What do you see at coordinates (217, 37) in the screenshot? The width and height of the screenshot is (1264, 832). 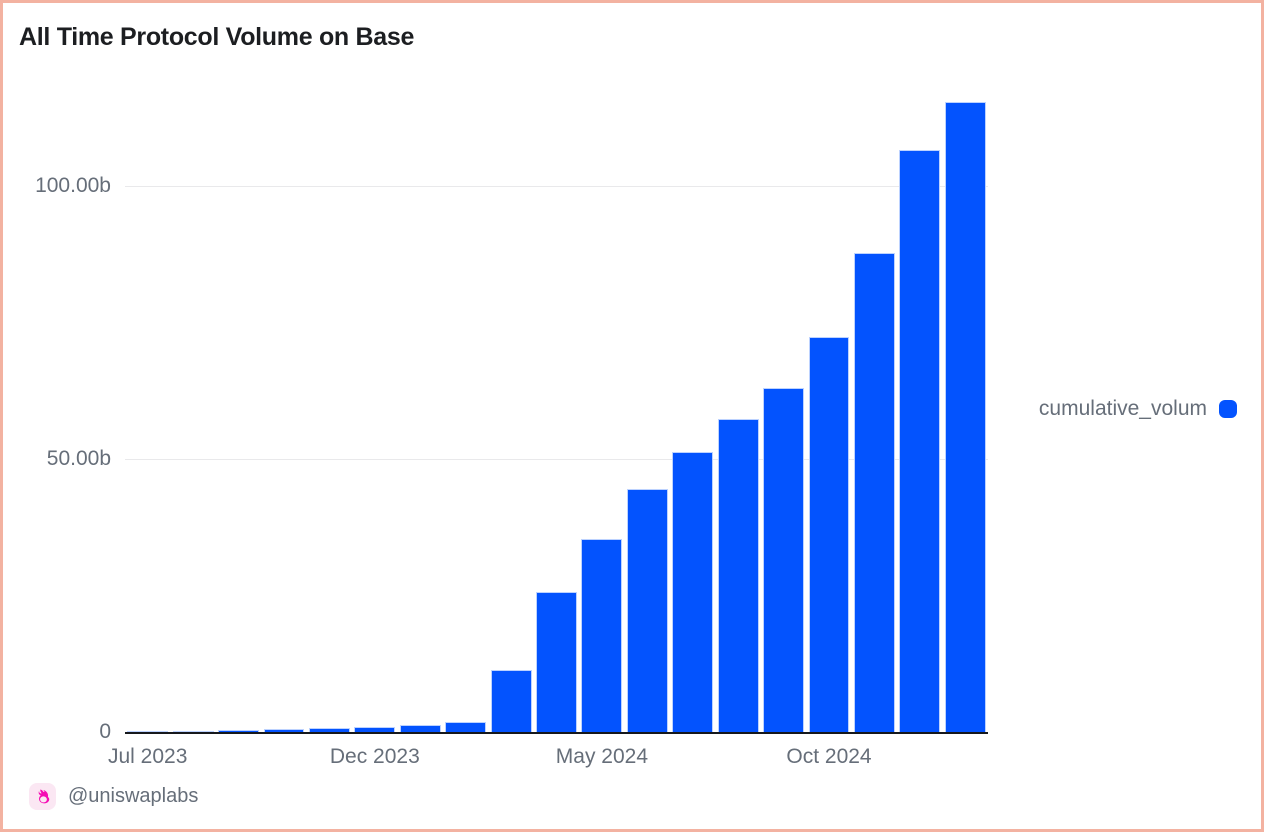 I see `chart-title: All Time Protocol Volume on Base` at bounding box center [217, 37].